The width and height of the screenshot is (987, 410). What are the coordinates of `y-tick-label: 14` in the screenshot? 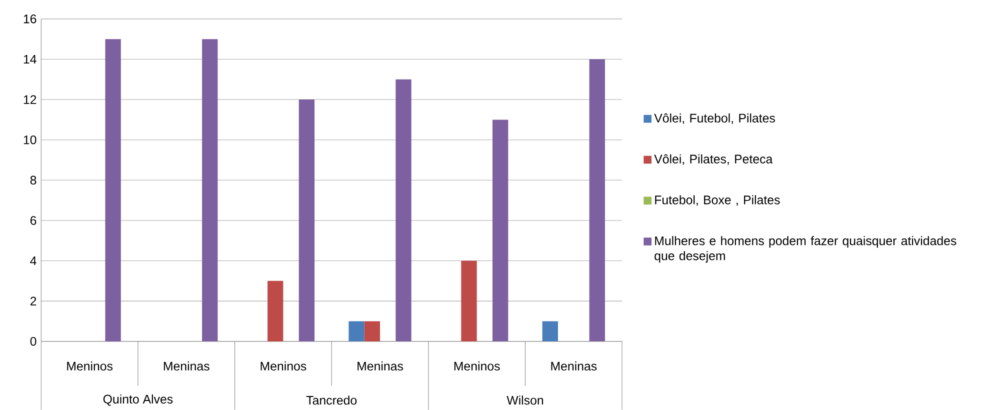 It's located at (30, 59).